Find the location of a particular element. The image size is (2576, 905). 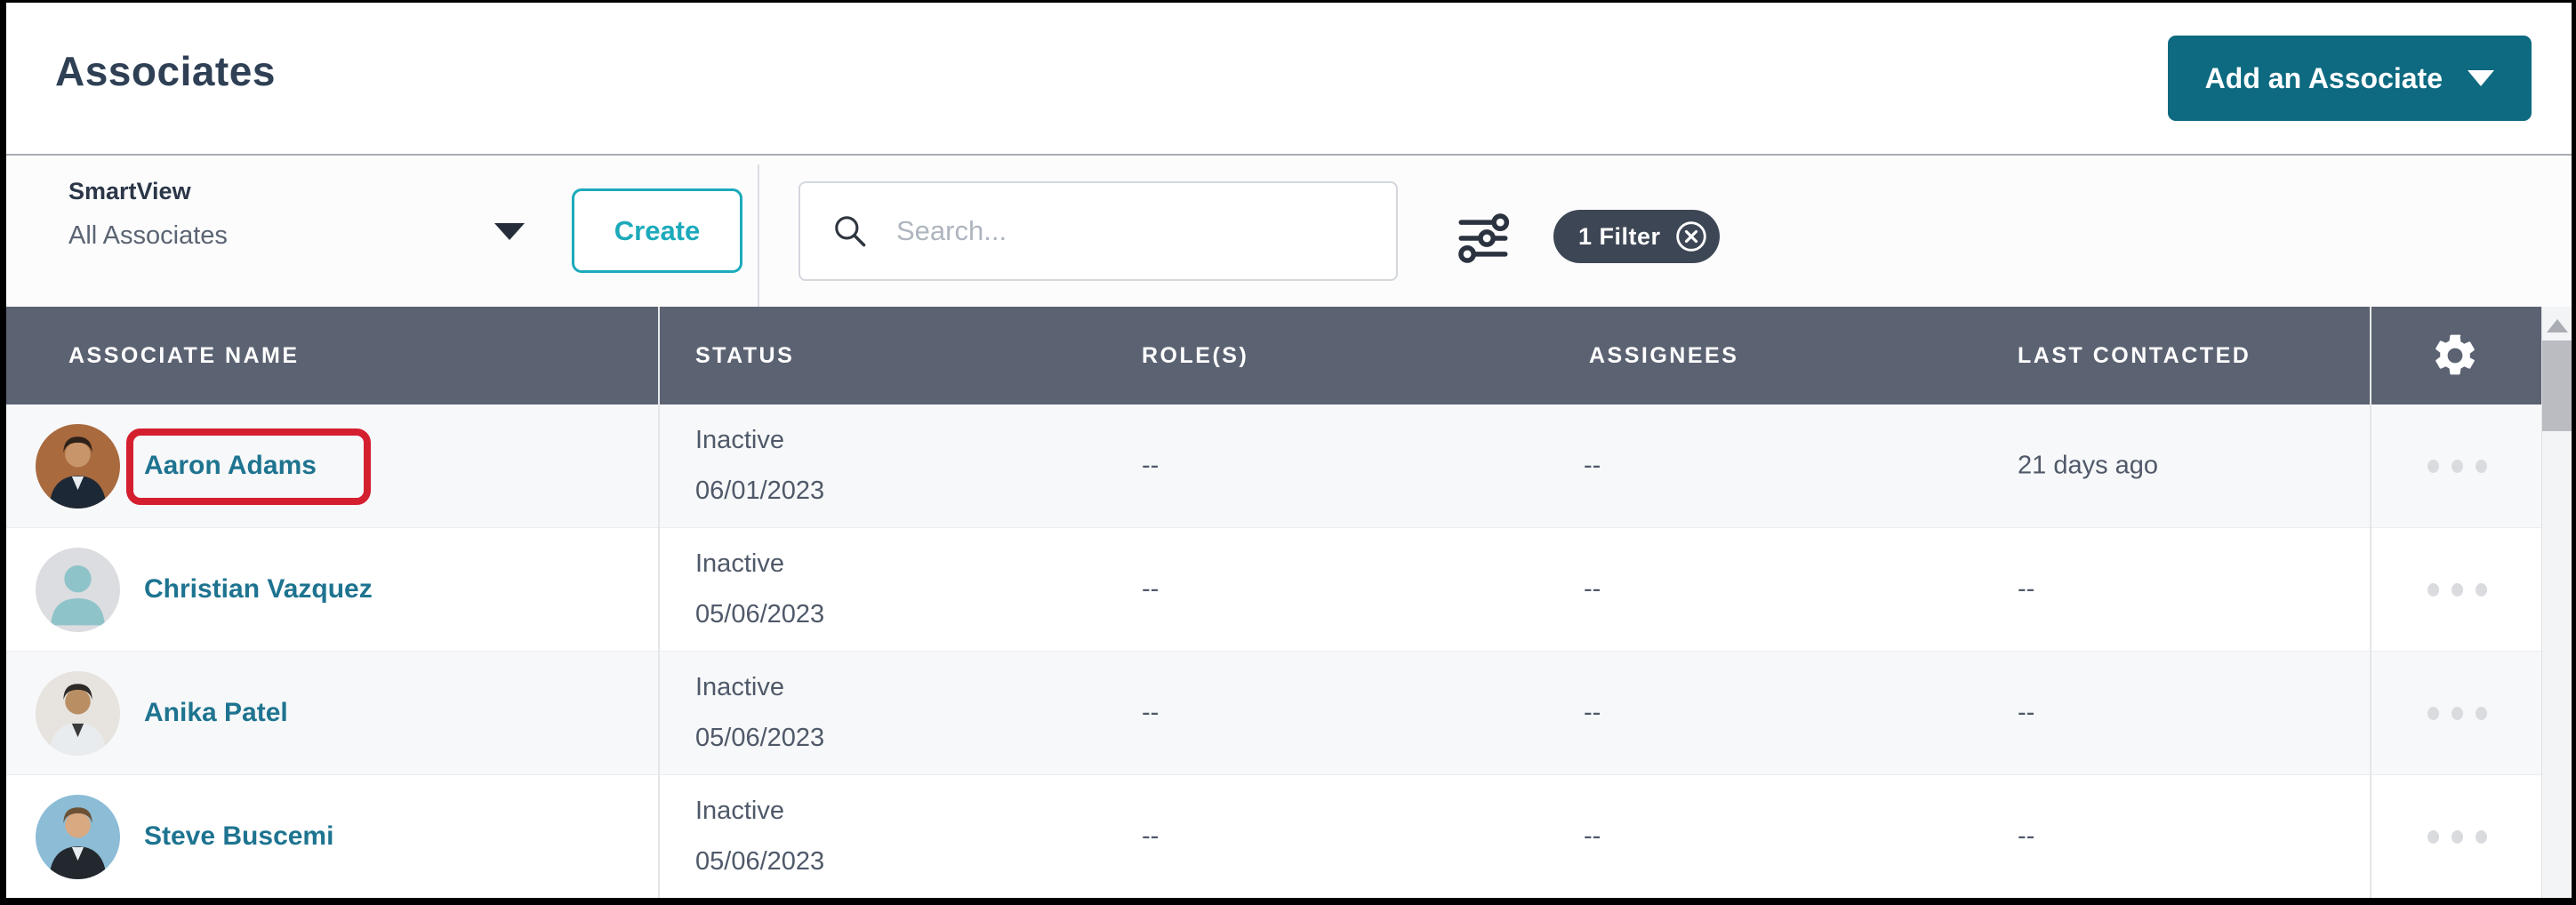

associate-name-link: Anika Patel is located at coordinates (216, 712).